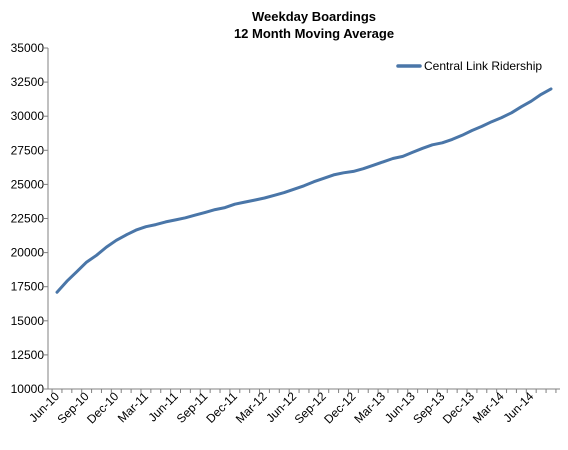 This screenshot has height=450, width=568. Describe the element at coordinates (28, 321) in the screenshot. I see `y-tick-label: 15000` at that location.